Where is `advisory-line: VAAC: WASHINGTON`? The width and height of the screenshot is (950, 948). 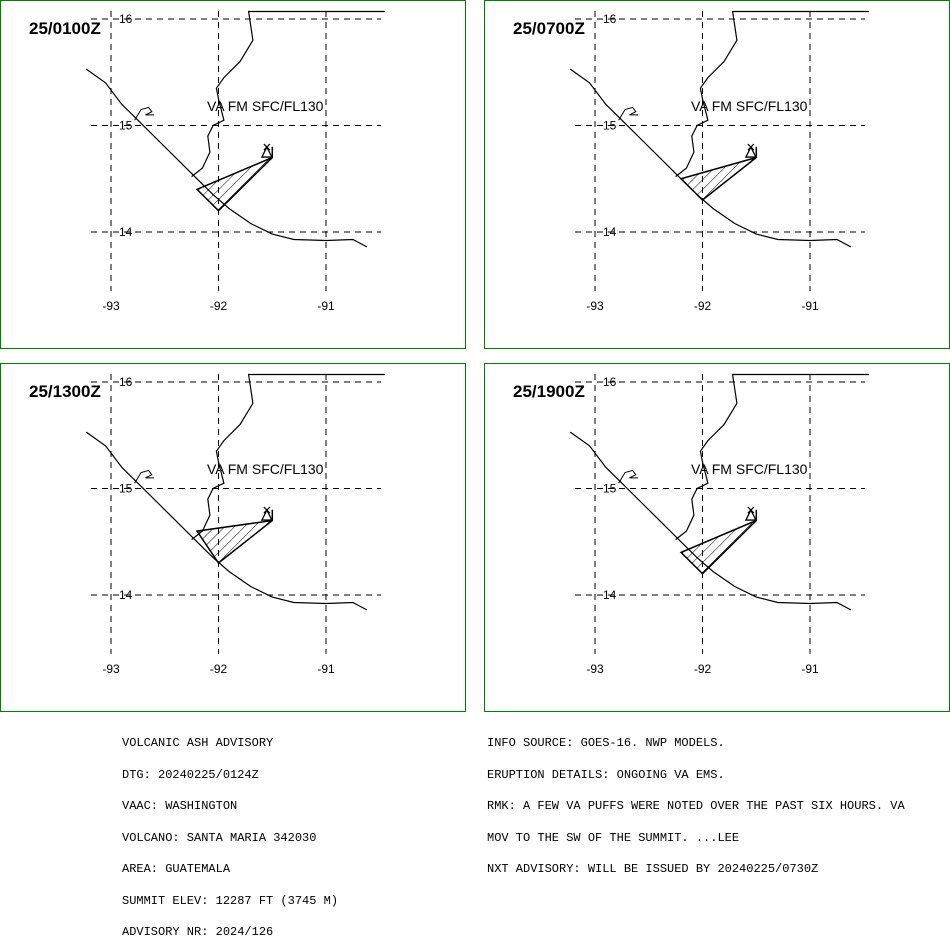
advisory-line: VAAC: WASHINGTON is located at coordinates (180, 806).